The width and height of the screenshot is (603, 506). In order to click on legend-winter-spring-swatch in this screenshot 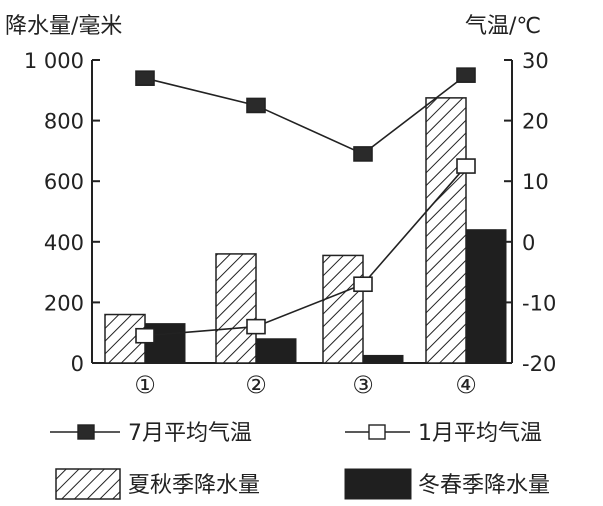, I will do `click(378, 484)`.